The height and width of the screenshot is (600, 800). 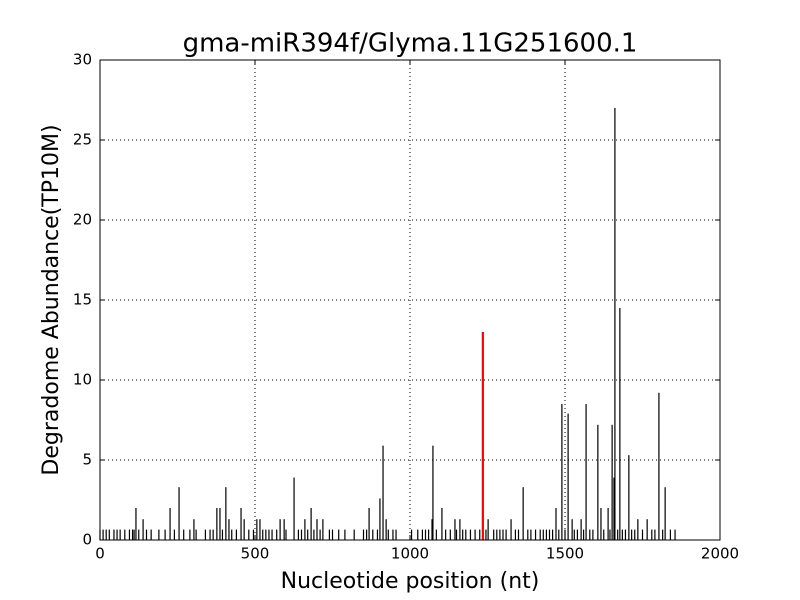 What do you see at coordinates (51, 299) in the screenshot?
I see `y-axis-label: Degradome Abundance(TP10M)` at bounding box center [51, 299].